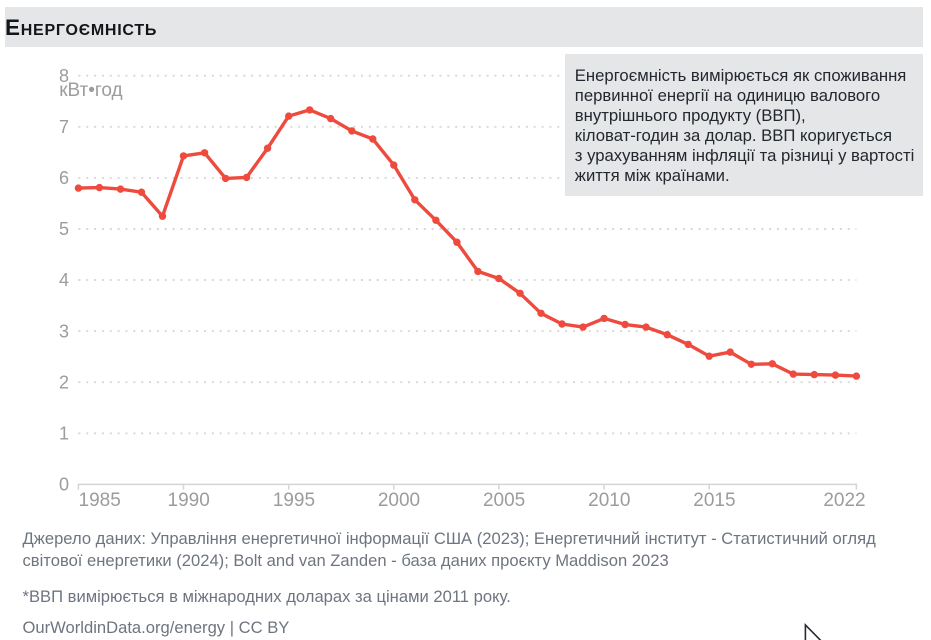 This screenshot has width=931, height=640. I want to click on svg-text: 1, so click(64, 434).